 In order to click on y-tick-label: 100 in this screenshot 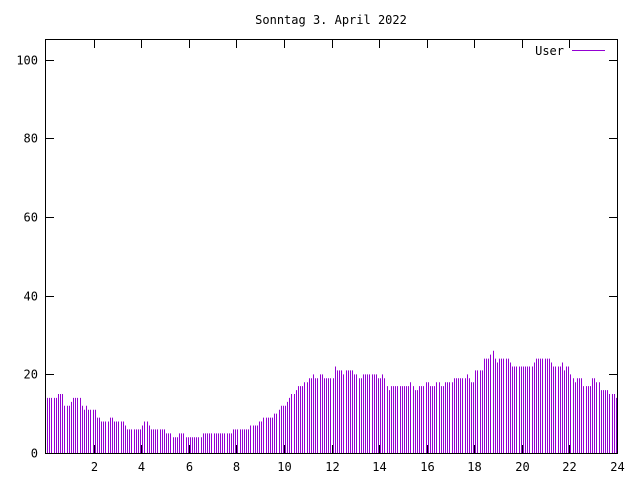, I will do `click(27, 61)`.